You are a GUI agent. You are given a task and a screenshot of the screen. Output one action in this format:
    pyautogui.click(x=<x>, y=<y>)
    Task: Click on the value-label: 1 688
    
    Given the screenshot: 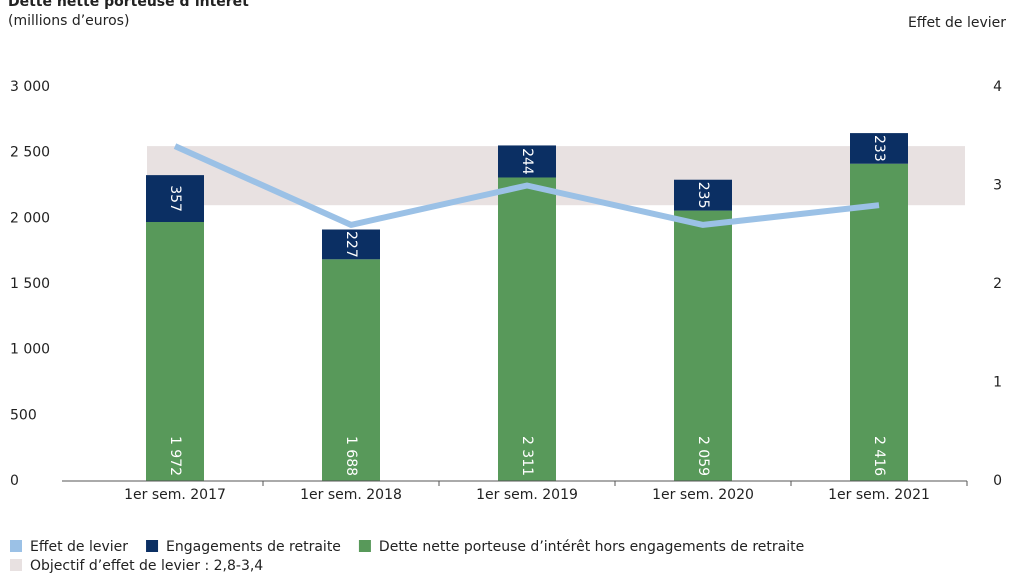 What is the action you would take?
    pyautogui.click(x=351, y=456)
    